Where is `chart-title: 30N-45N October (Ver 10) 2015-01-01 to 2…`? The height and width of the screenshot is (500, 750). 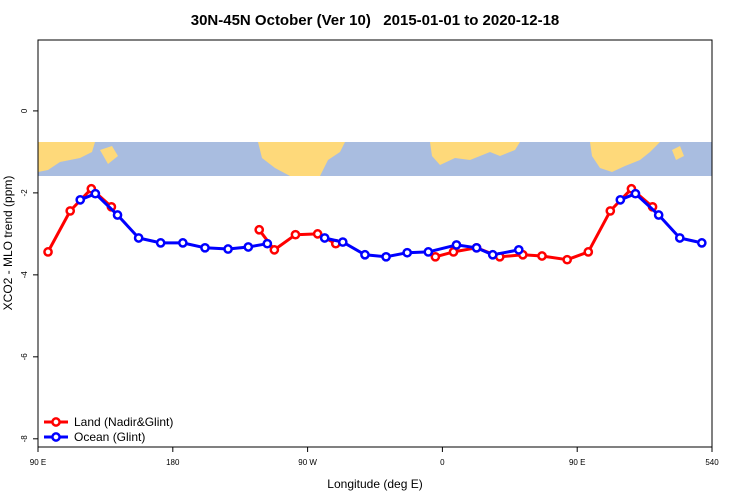
chart-title: 30N-45N October (Ver 10) 2015-01-01 to 2… is located at coordinates (375, 20).